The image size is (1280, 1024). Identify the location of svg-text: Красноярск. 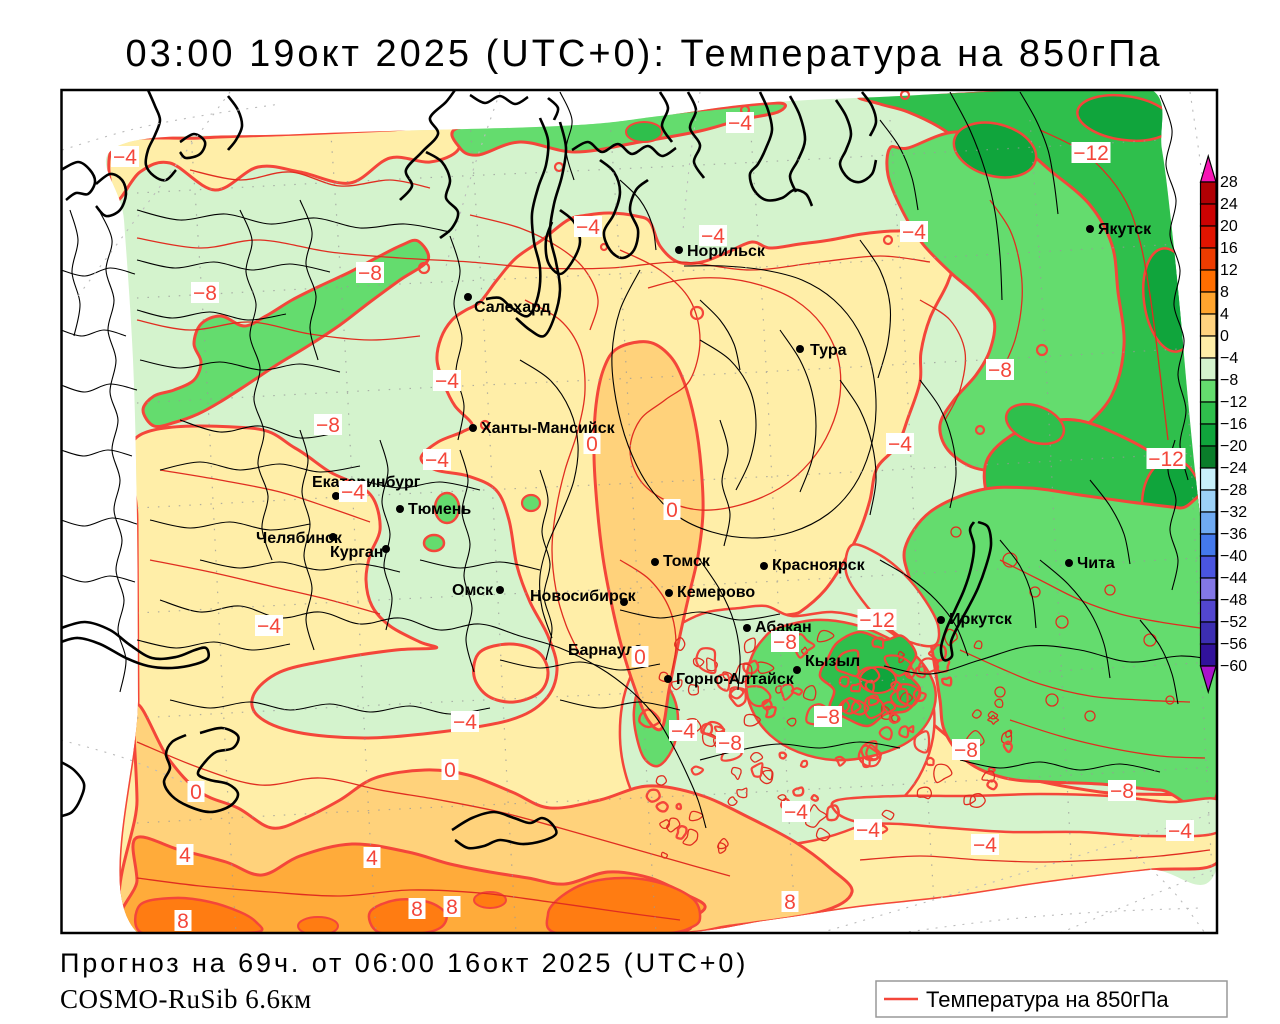
(819, 565).